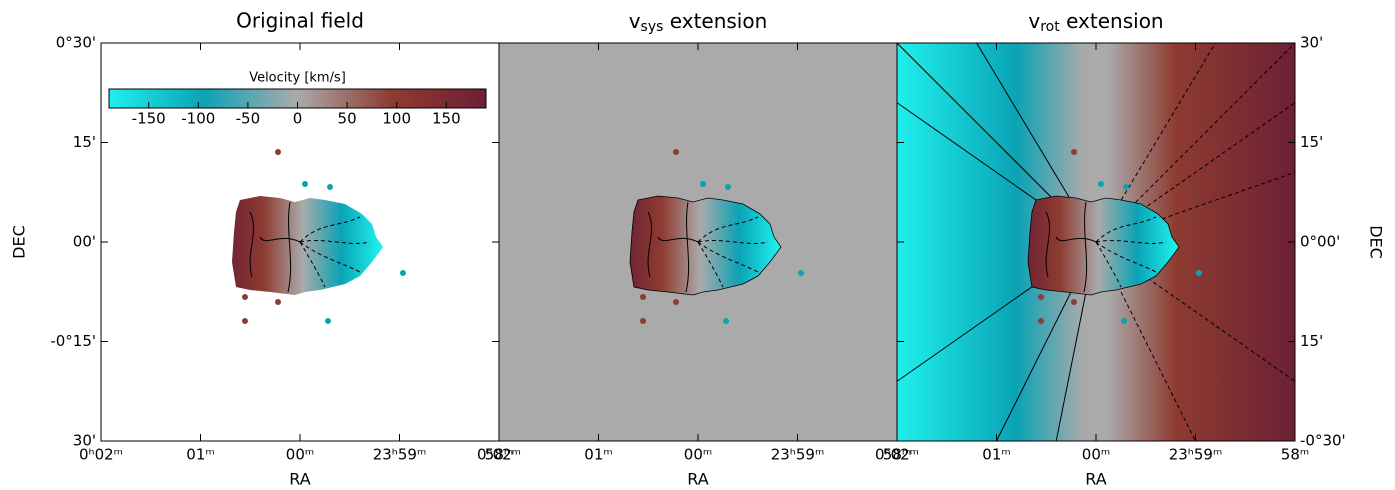 The height and width of the screenshot is (490, 1395). I want to click on colorbar-tick-label: 150, so click(446, 119).